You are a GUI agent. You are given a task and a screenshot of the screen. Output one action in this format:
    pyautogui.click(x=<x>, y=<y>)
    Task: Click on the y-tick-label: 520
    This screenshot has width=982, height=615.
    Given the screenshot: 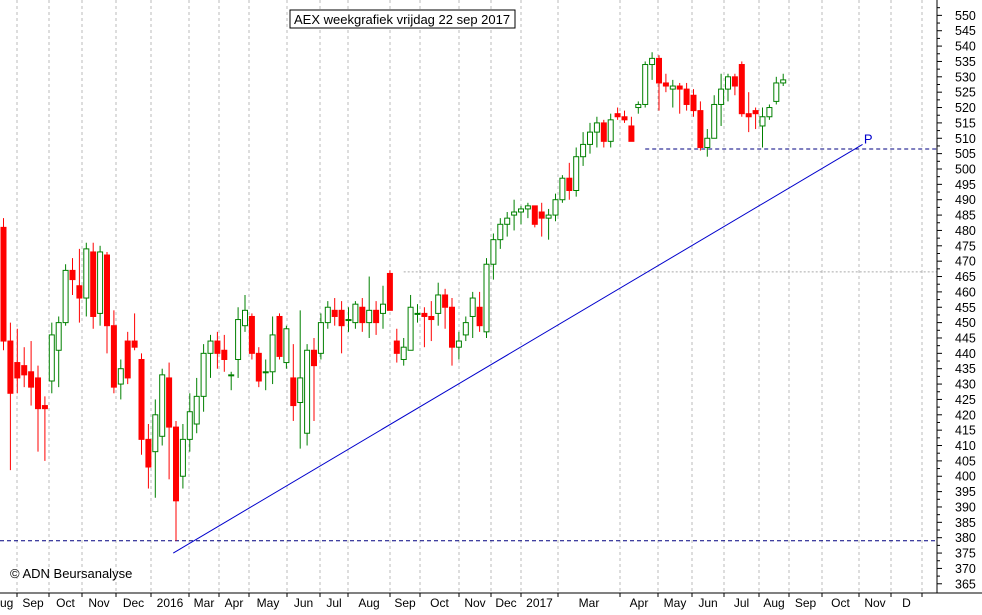 What is the action you would take?
    pyautogui.click(x=965, y=108)
    